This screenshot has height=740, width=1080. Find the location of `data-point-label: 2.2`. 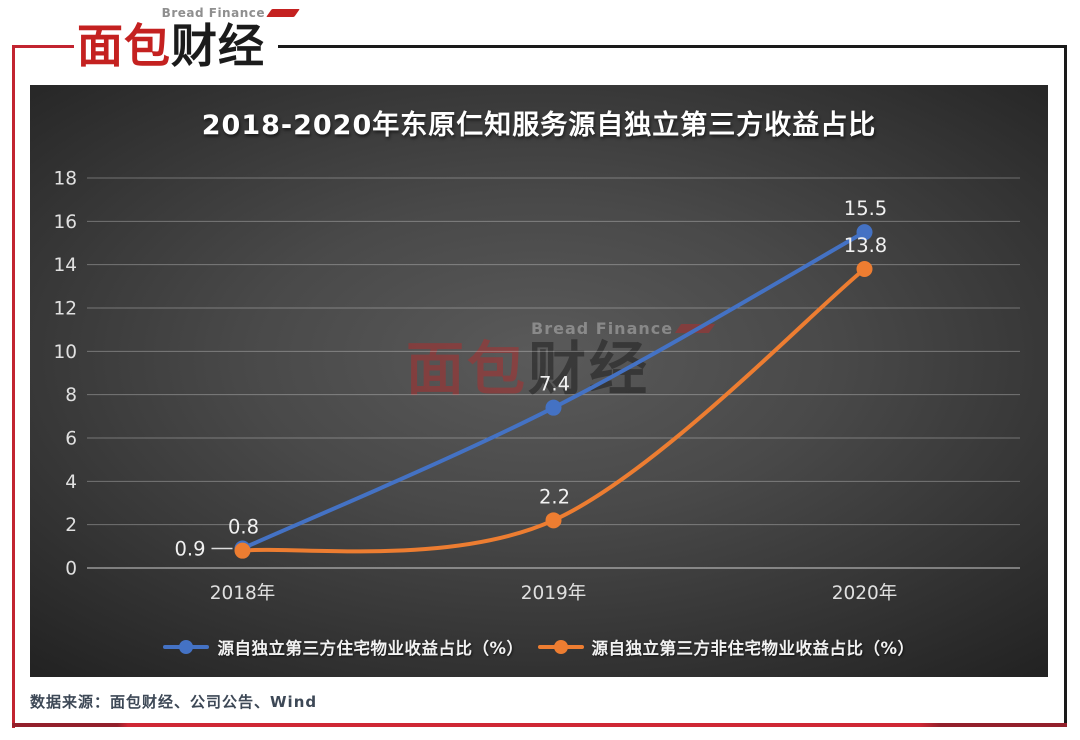

data-point-label: 2.2 is located at coordinates (554, 496).